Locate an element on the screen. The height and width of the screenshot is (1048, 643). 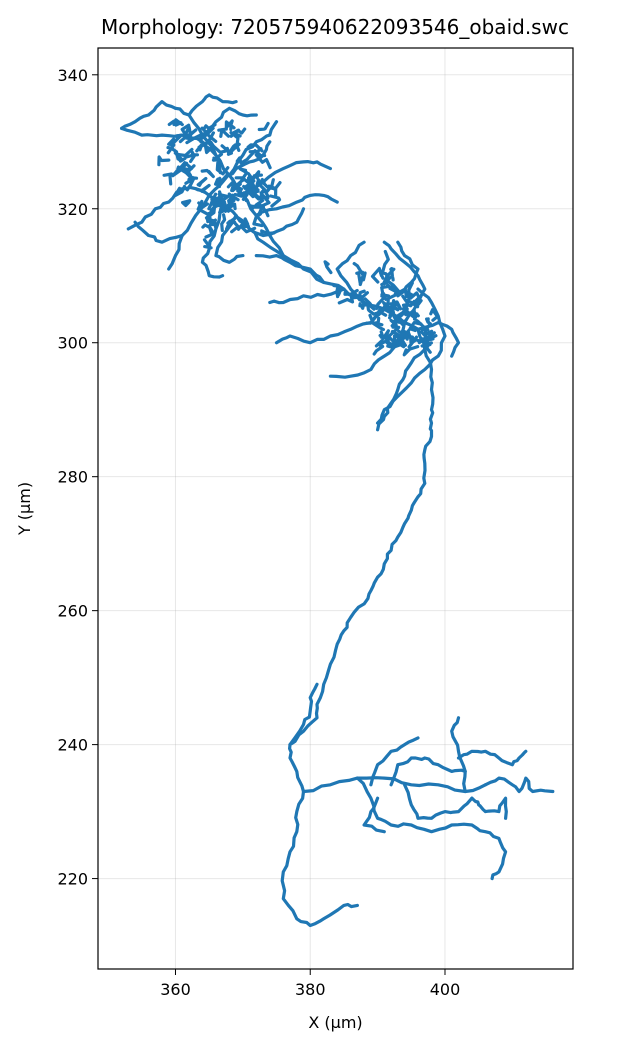
branch-lower-arbor-d is located at coordinates (438, 801).